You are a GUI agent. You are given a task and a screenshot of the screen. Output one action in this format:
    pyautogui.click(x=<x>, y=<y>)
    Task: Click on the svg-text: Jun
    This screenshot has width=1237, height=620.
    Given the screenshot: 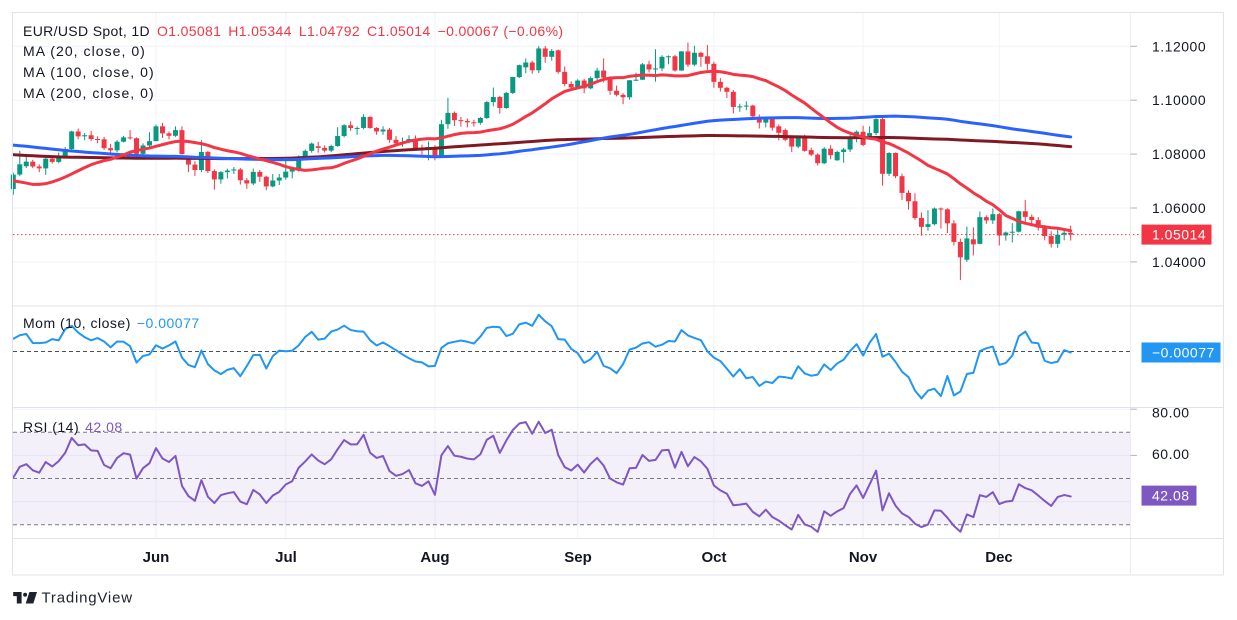 What is the action you would take?
    pyautogui.click(x=156, y=557)
    